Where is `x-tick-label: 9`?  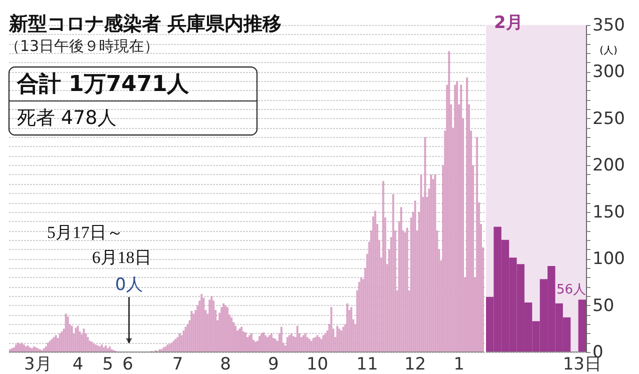
x-tick-label: 9 is located at coordinates (273, 364).